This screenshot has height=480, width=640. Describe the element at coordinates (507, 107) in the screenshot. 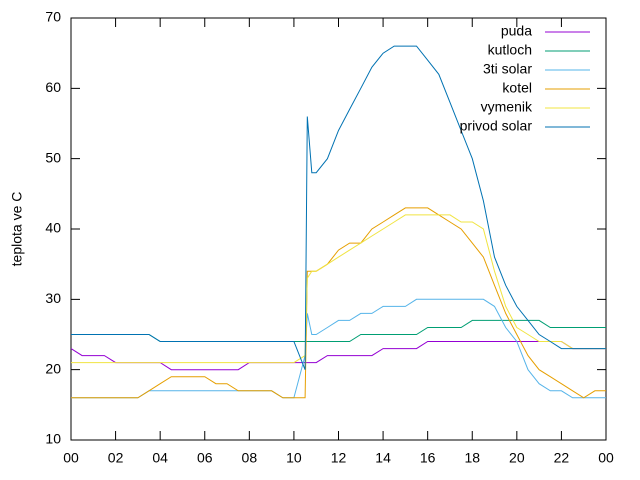

I see `legend-label: vymenik` at that location.